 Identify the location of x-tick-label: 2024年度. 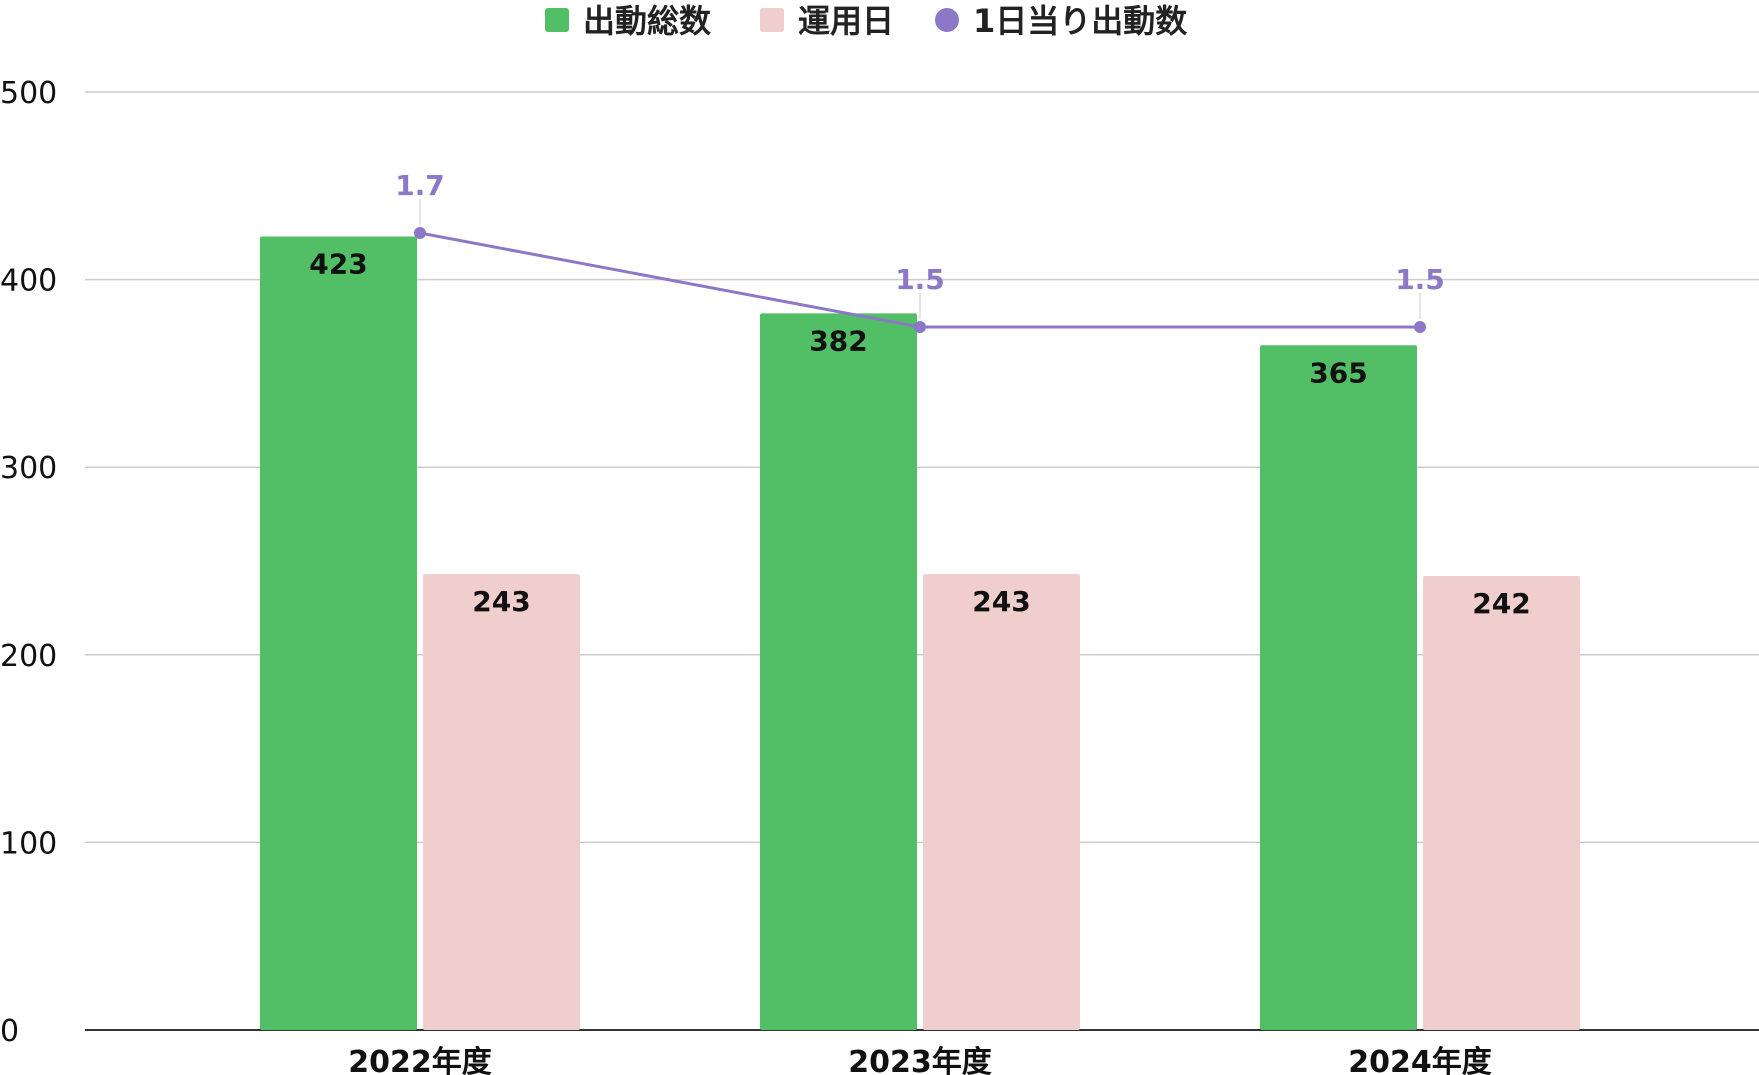
(1420, 1060).